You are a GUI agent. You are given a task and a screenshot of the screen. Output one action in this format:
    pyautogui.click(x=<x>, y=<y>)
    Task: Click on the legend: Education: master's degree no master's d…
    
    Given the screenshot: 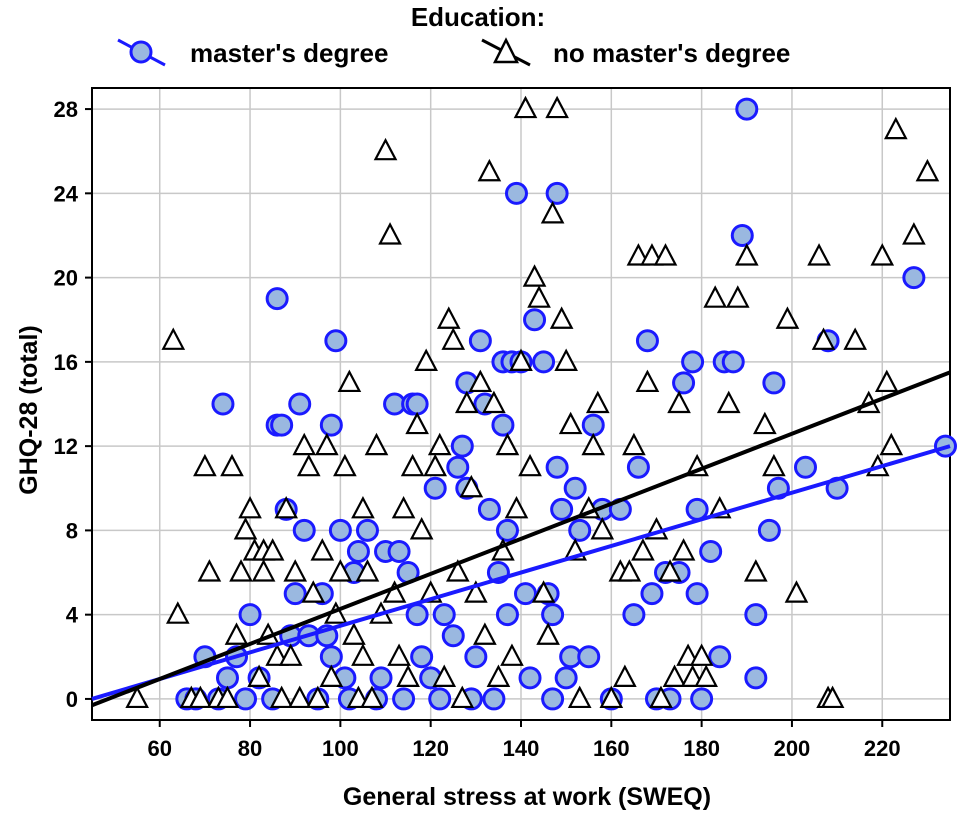 What is the action you would take?
    pyautogui.click(x=453, y=35)
    